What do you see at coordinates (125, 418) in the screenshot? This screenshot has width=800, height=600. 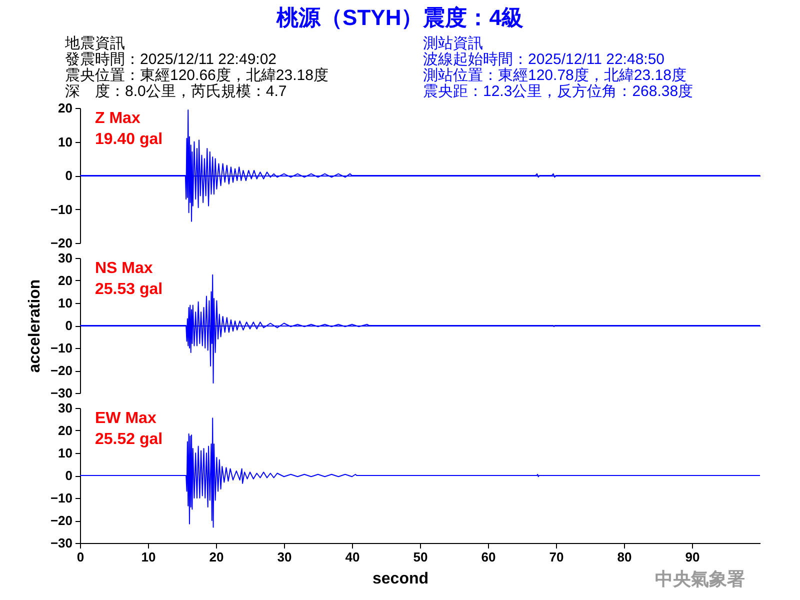 I see `annotation: EW Max` at bounding box center [125, 418].